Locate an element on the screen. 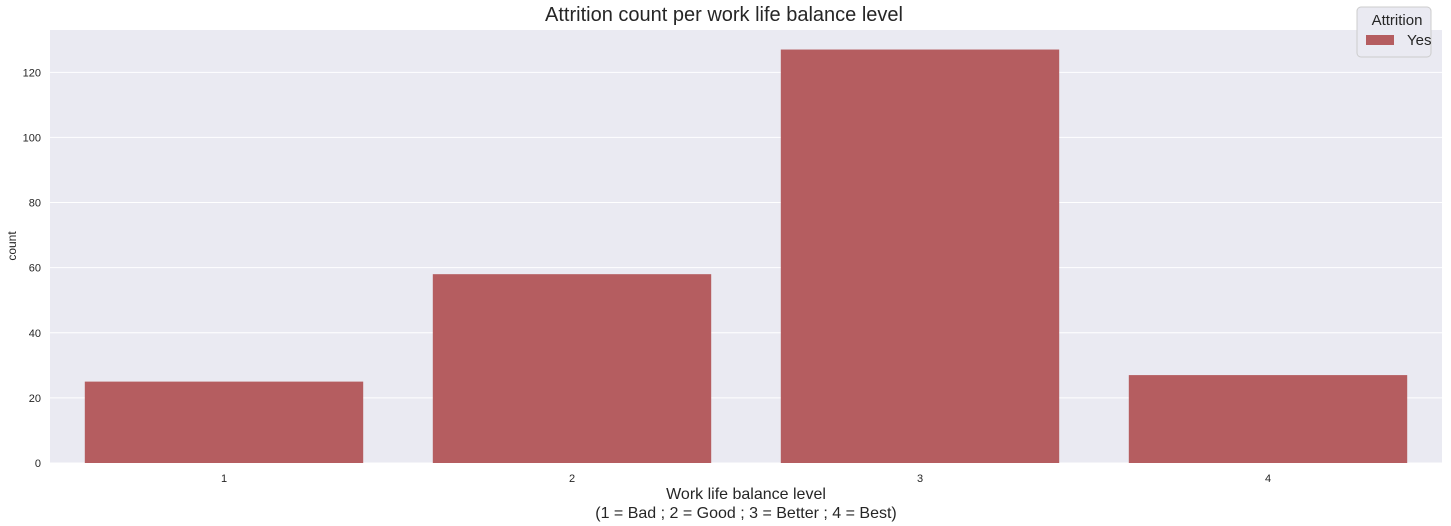 Image resolution: width=1451 pixels, height=526 pixels. y-tick-labels: 0 20 40 60 80 100 120 is located at coordinates (32, 268).